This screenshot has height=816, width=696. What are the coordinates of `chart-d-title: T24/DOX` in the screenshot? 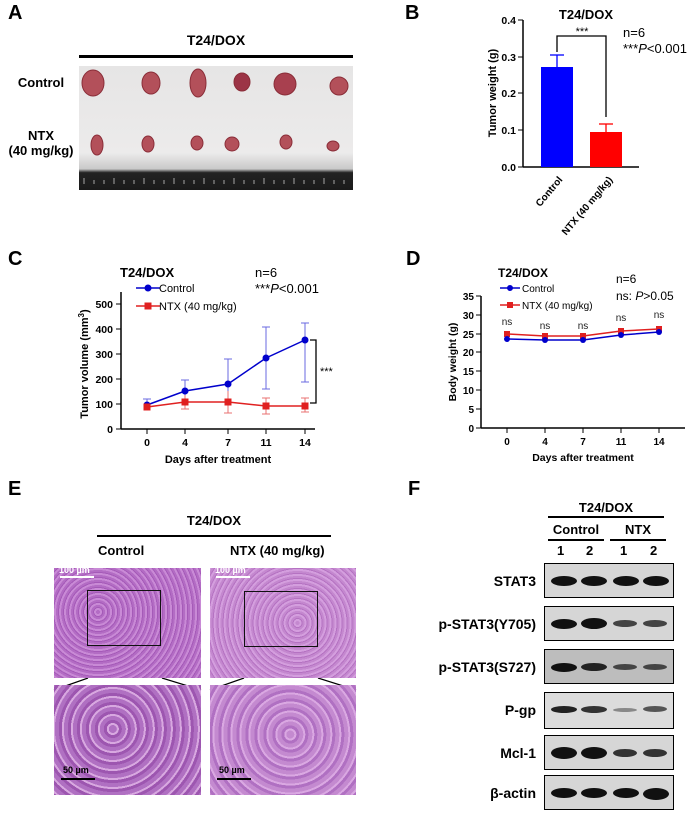 It's located at (523, 273).